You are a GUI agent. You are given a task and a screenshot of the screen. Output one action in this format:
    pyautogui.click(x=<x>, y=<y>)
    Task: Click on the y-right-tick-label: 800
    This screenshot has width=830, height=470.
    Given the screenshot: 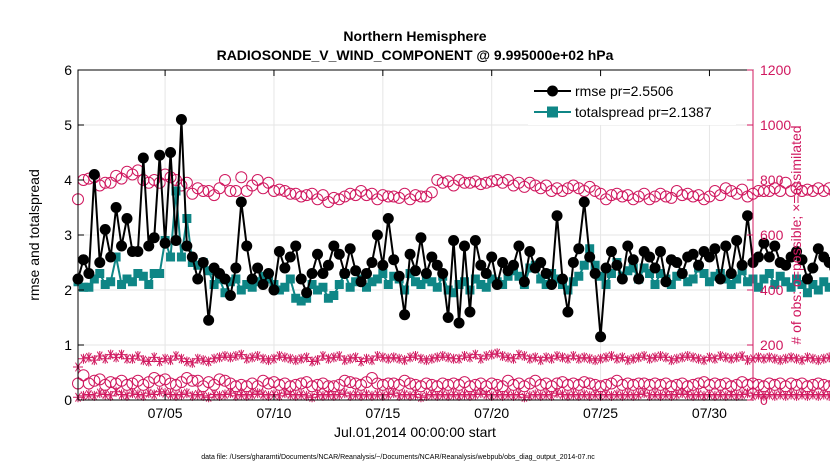 What is the action you would take?
    pyautogui.click(x=772, y=180)
    